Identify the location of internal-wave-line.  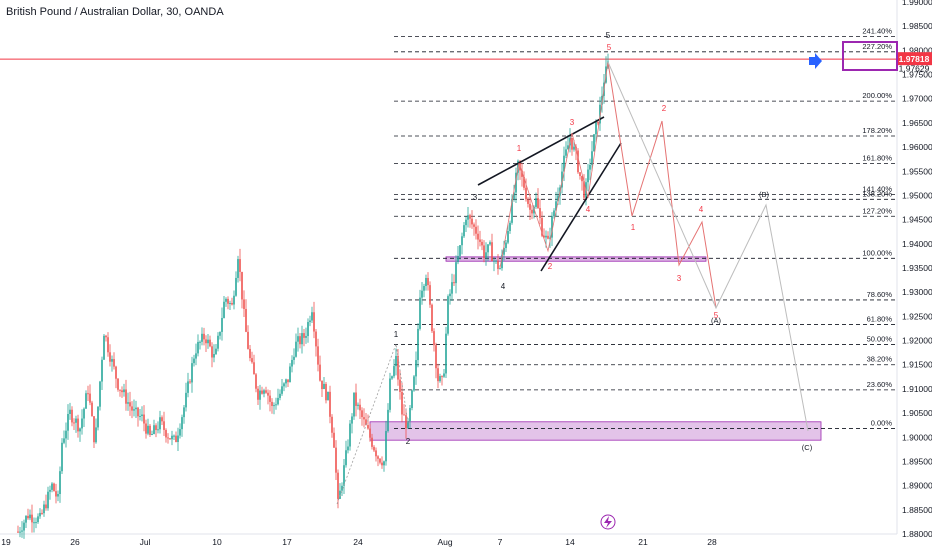
(554, 165).